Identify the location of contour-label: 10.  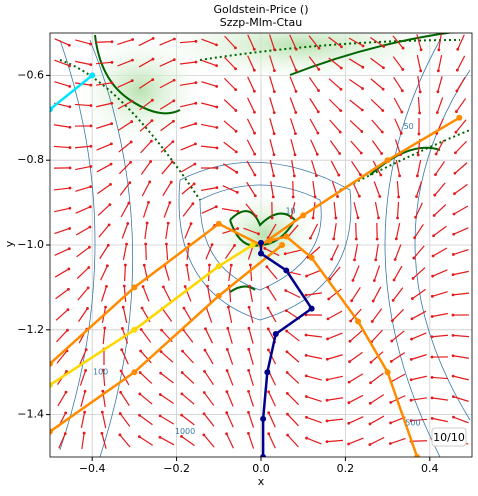
(290, 211).